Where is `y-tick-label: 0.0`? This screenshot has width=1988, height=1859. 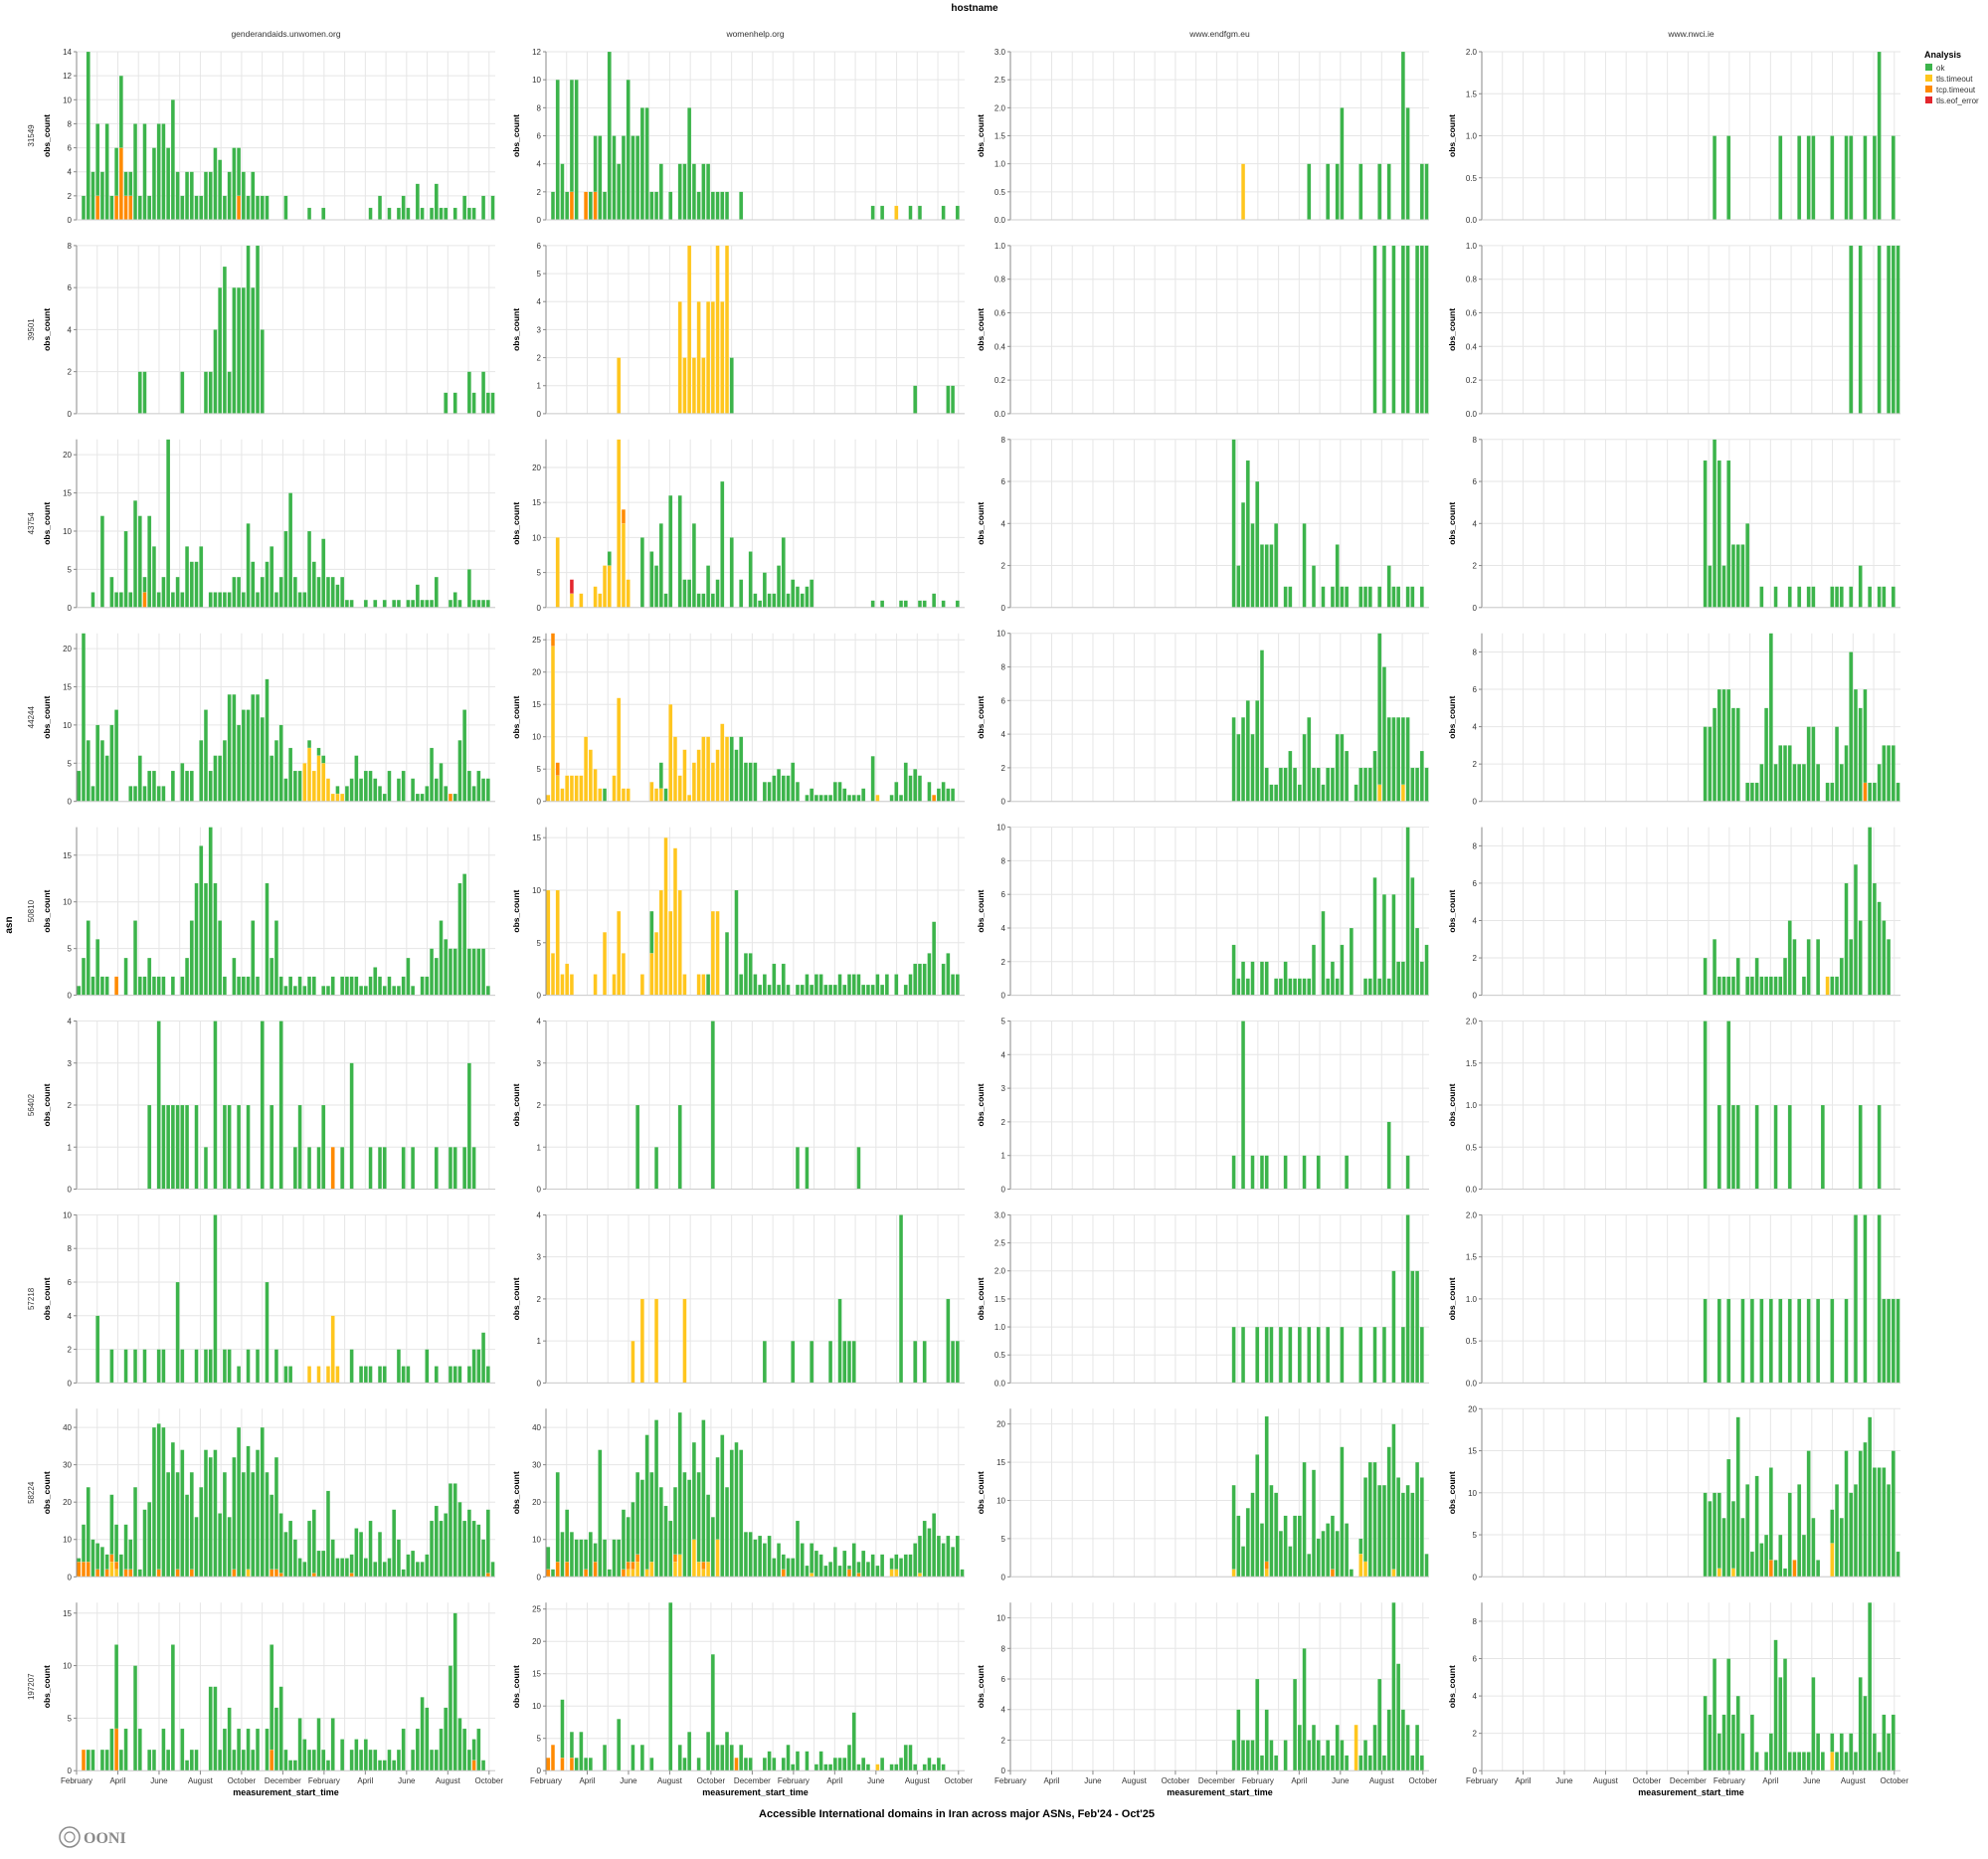
y-tick-label: 0.0 is located at coordinates (1000, 1384).